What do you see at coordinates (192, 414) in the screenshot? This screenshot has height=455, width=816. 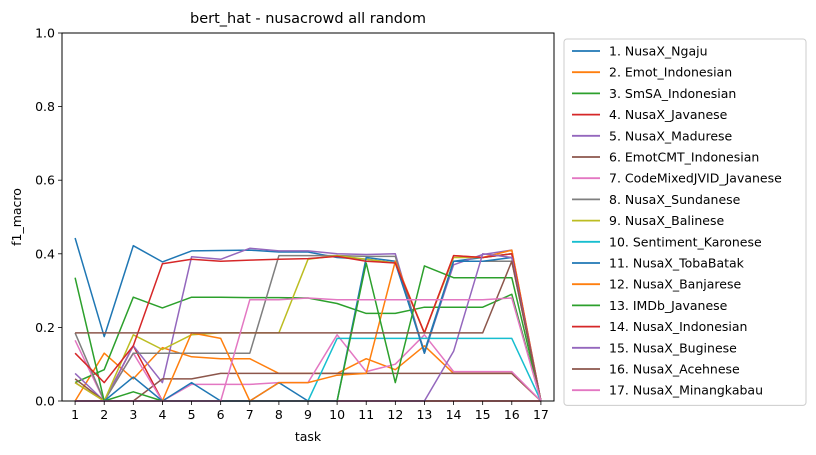 I see `x-tick-label: 5` at bounding box center [192, 414].